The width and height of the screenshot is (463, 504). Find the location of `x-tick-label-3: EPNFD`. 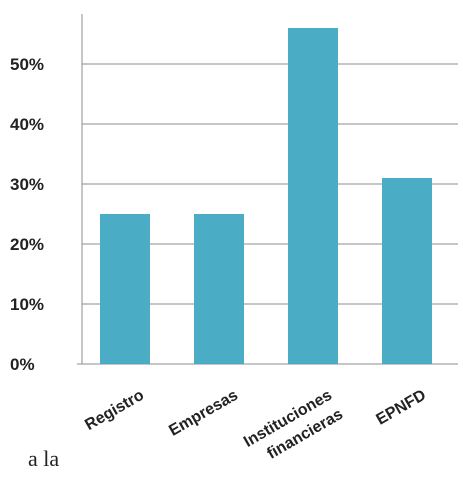

x-tick-label-3: EPNFD is located at coordinates (401, 408).